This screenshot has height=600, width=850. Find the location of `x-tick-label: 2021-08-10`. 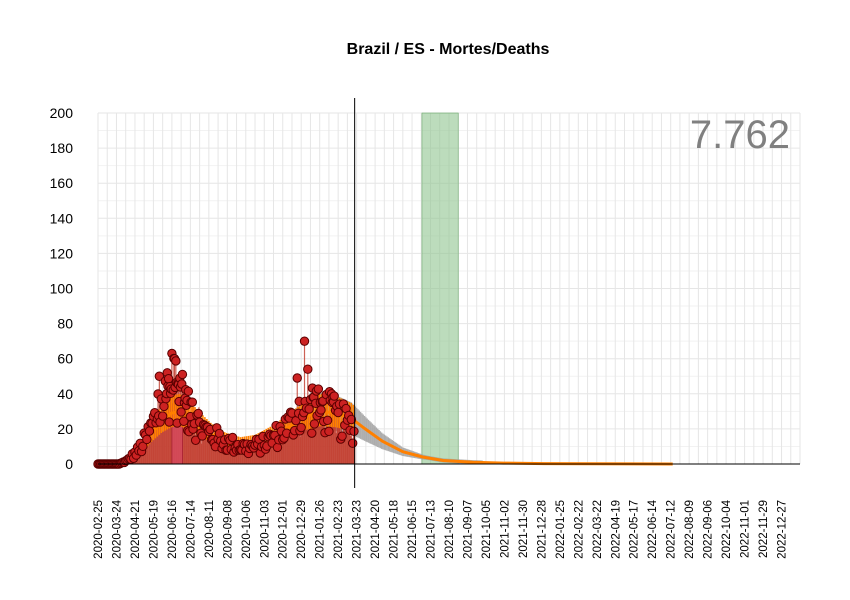

x-tick-label: 2021-08-10 is located at coordinates (450, 529).